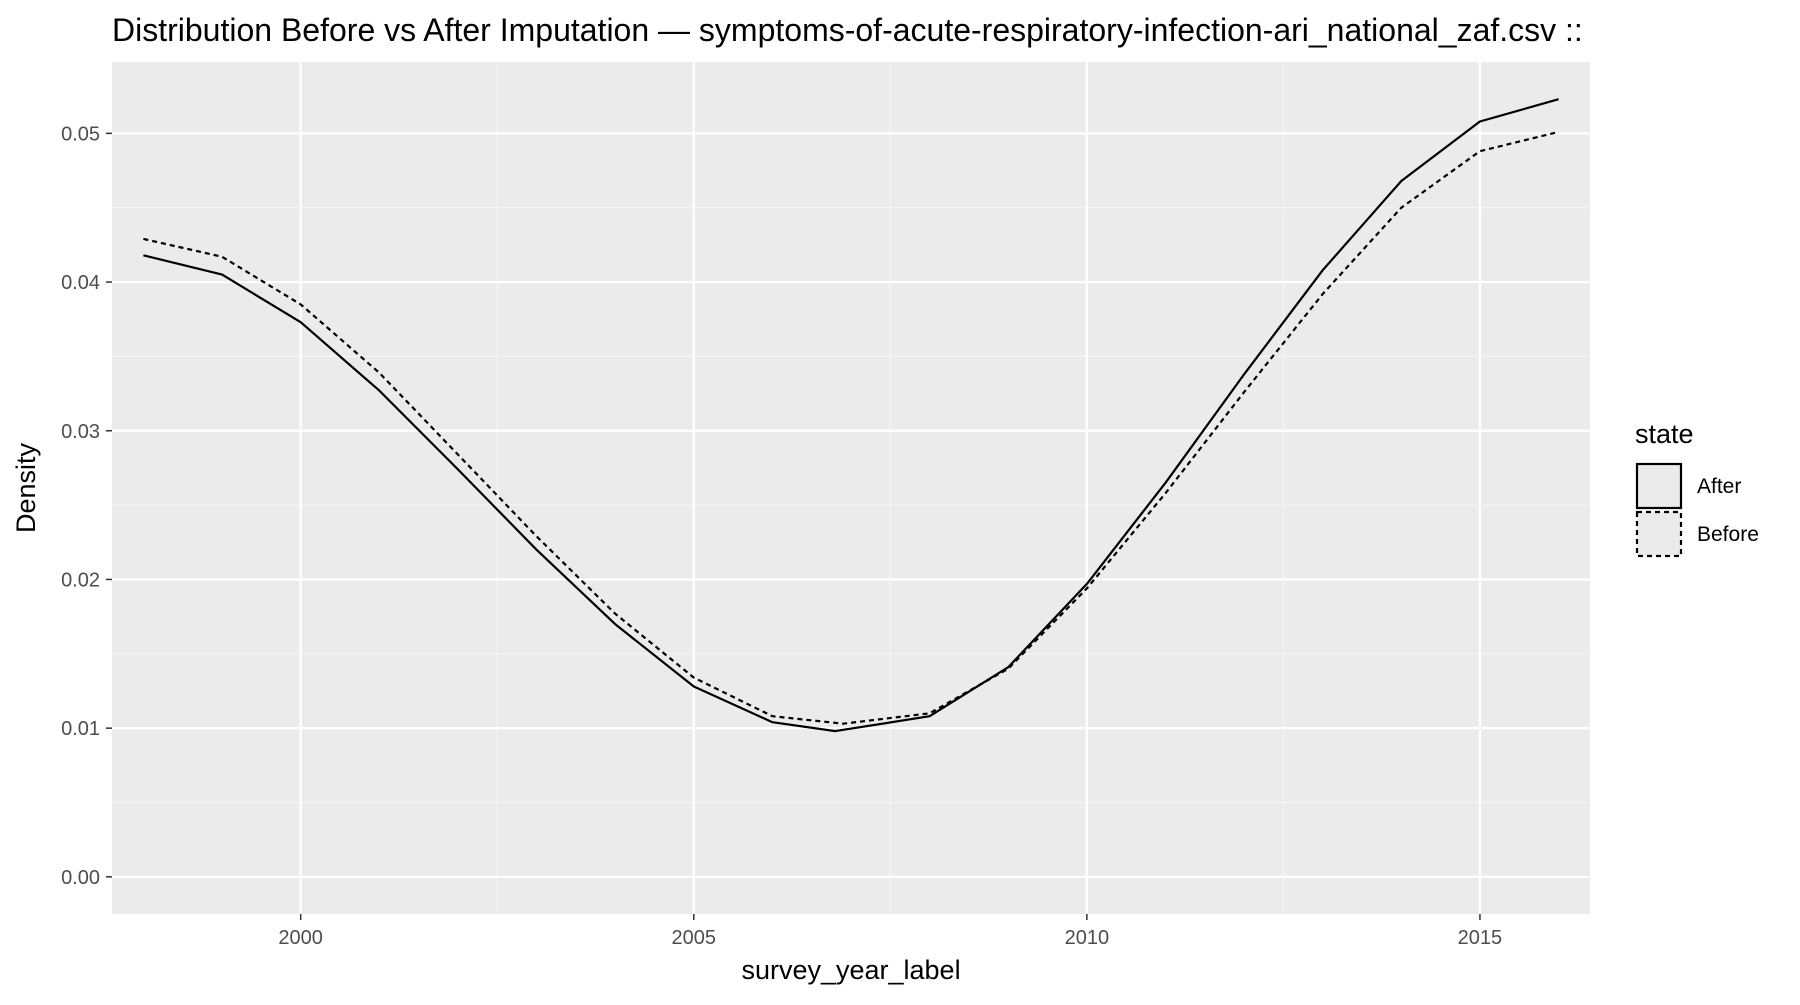 The height and width of the screenshot is (1005, 1800). Describe the element at coordinates (80, 729) in the screenshot. I see `y-tick-label: 0.01` at that location.